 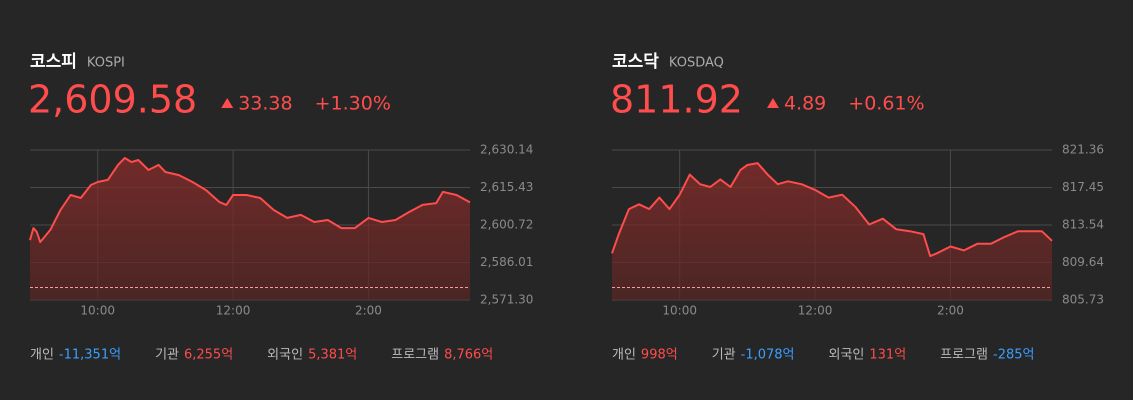 I want to click on change: 33.38, so click(x=265, y=104).